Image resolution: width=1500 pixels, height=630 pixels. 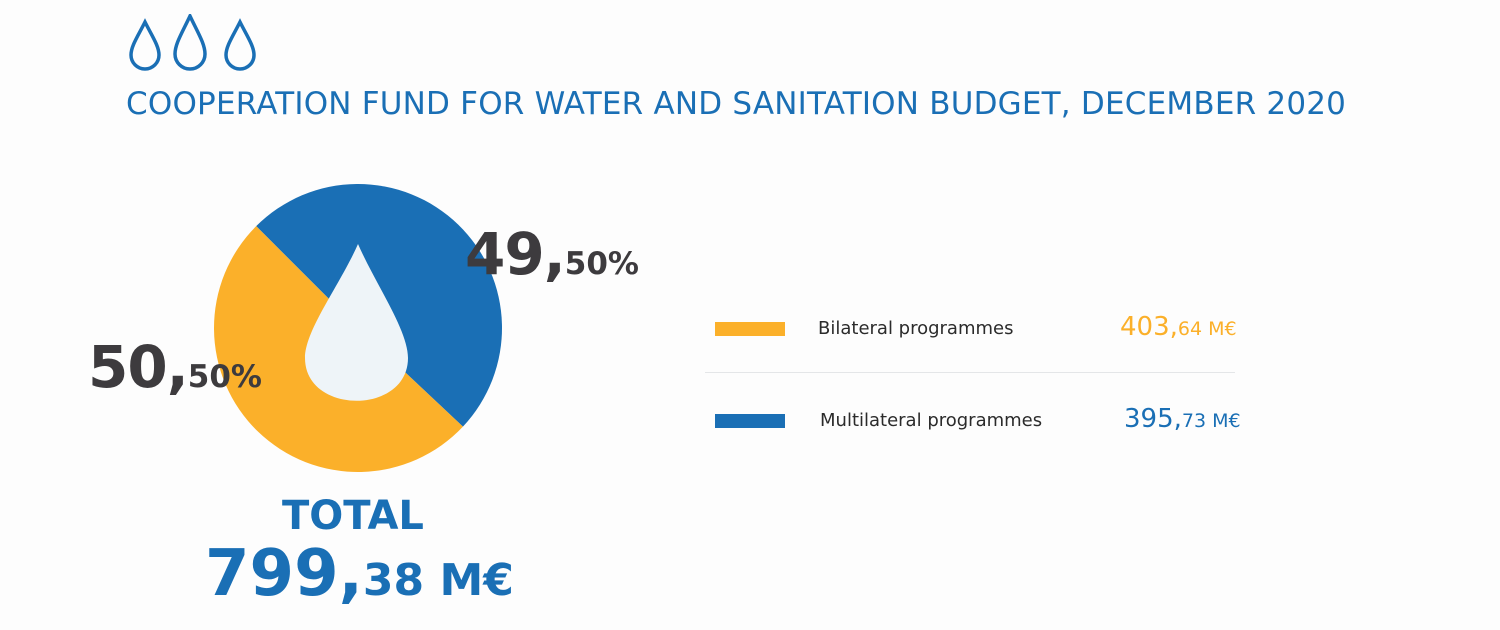 What do you see at coordinates (1149, 327) in the screenshot?
I see `value-integer: 403,` at bounding box center [1149, 327].